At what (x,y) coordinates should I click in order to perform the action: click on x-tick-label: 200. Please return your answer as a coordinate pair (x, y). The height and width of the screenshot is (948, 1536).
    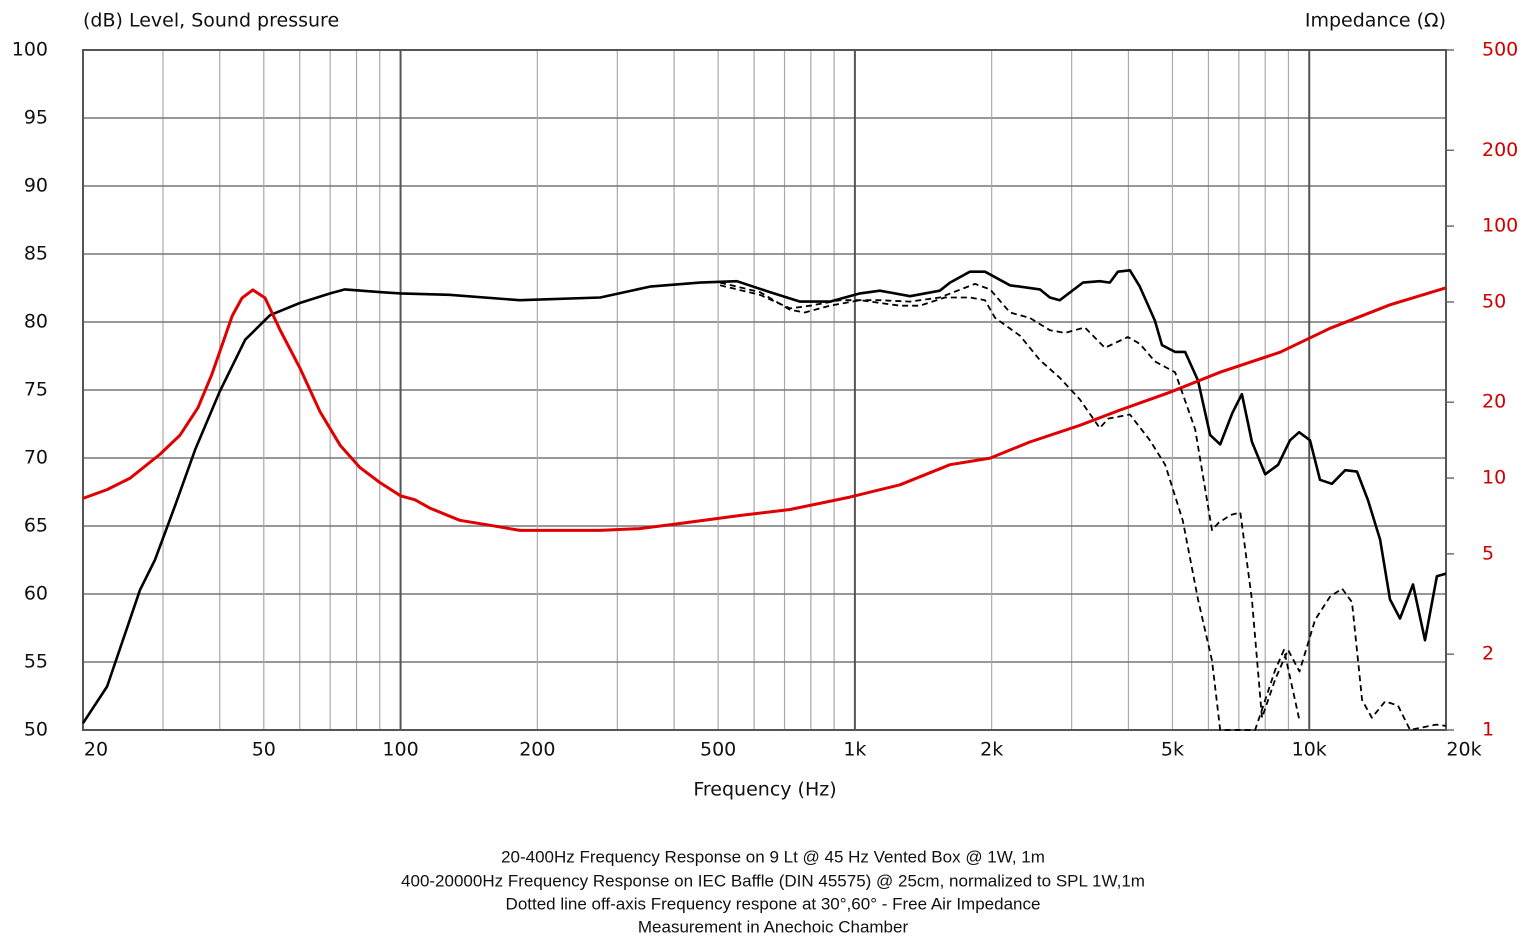
    Looking at the image, I should click on (537, 750).